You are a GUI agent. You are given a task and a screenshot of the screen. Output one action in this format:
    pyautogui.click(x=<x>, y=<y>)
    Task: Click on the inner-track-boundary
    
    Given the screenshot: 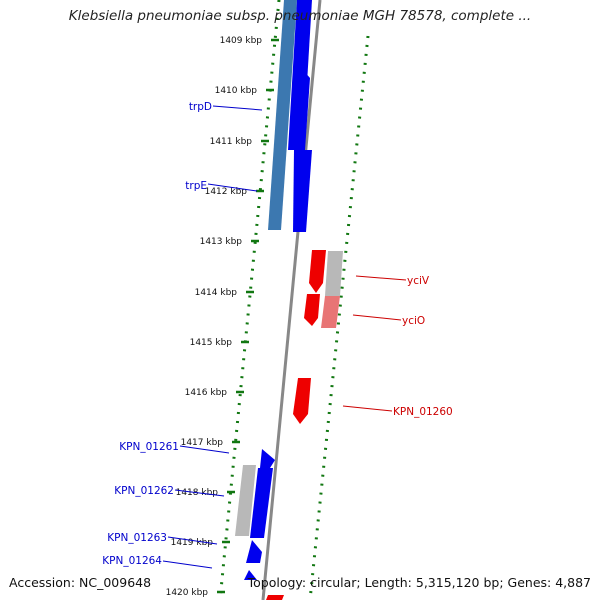 What is the action you would take?
    pyautogui.click(x=249, y=300)
    